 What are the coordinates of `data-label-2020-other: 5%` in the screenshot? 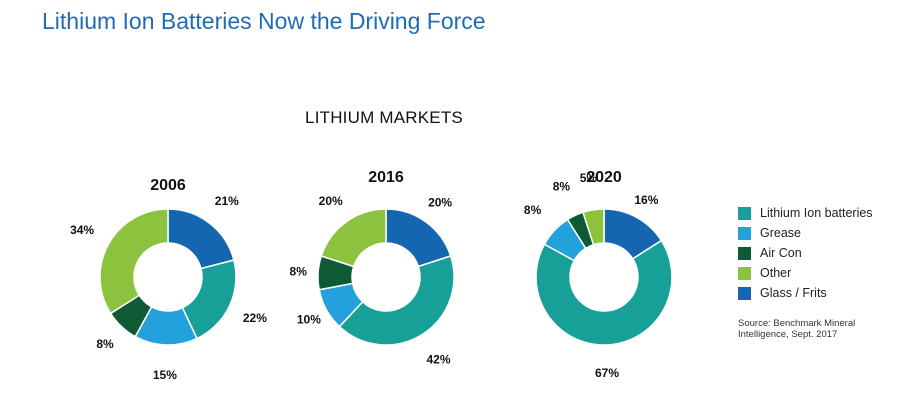 It's located at (589, 178).